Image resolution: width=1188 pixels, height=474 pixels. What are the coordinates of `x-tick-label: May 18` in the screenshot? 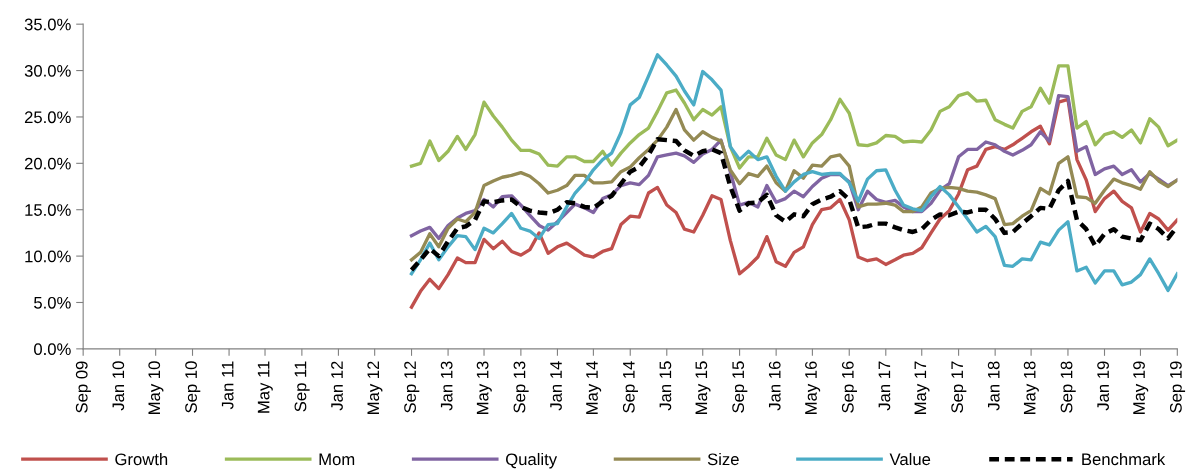 It's located at (1031, 387).